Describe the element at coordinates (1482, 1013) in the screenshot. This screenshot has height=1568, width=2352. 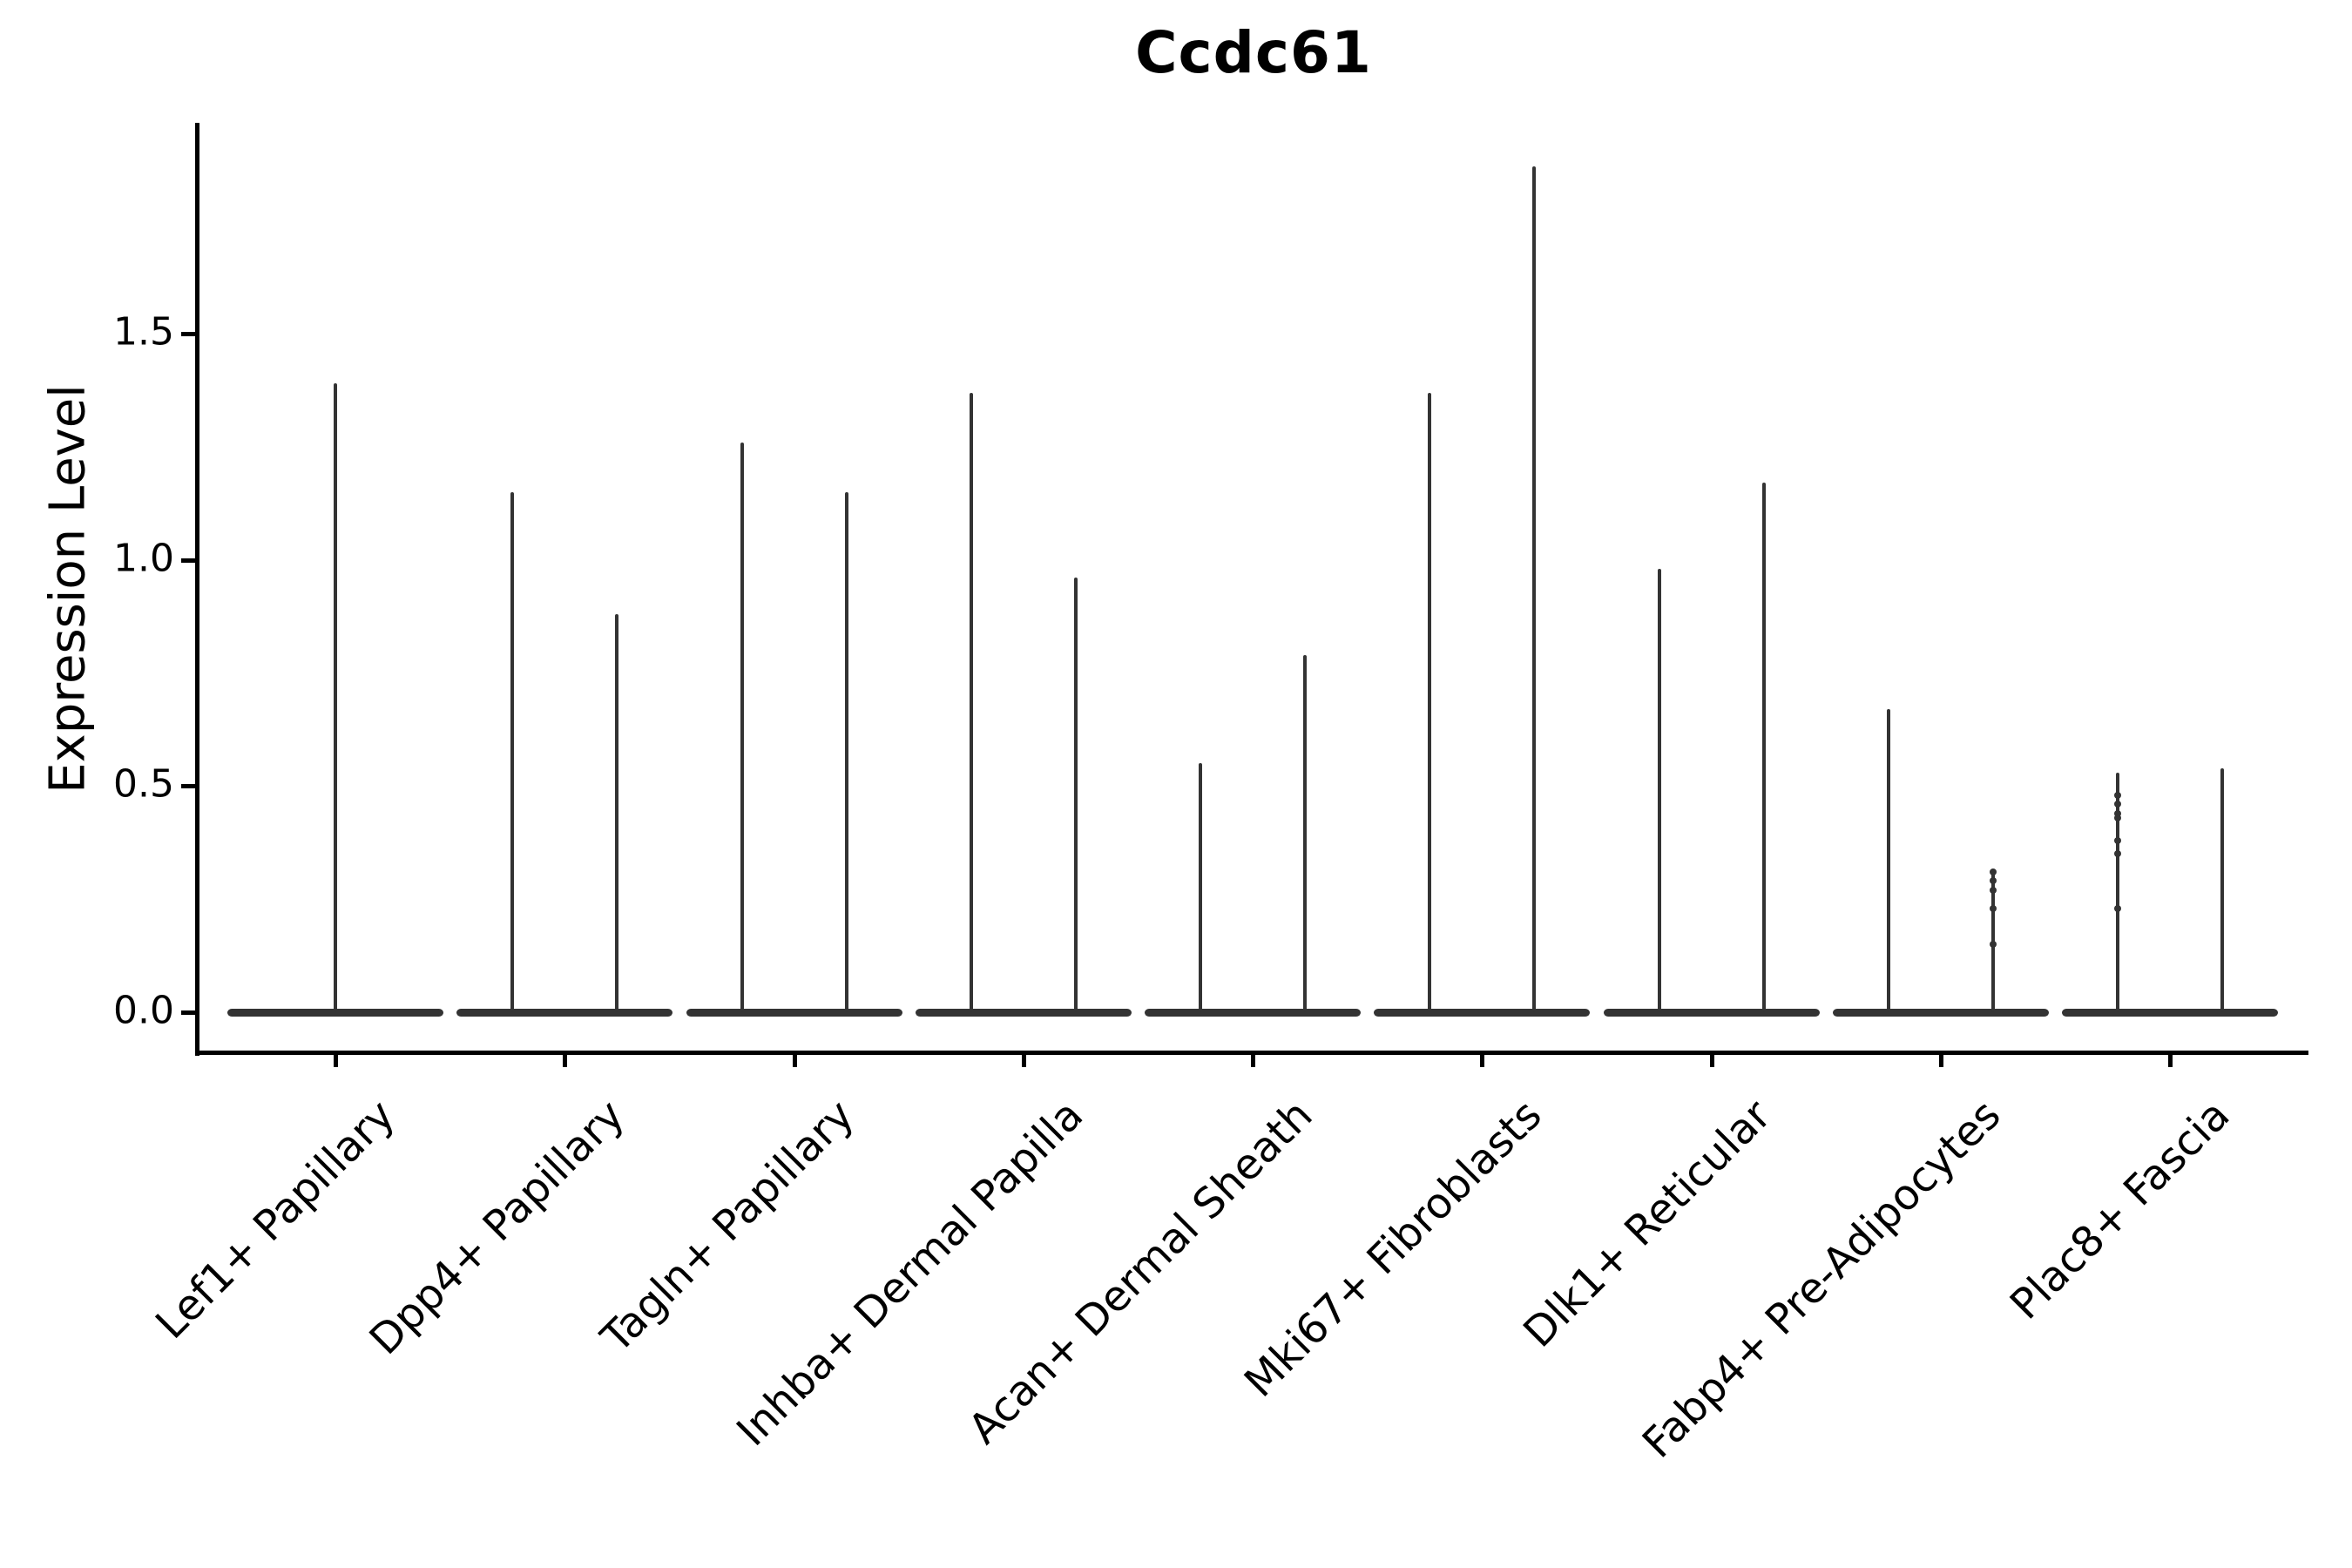
I see `violin-base-mki67-fibroblasts` at that location.